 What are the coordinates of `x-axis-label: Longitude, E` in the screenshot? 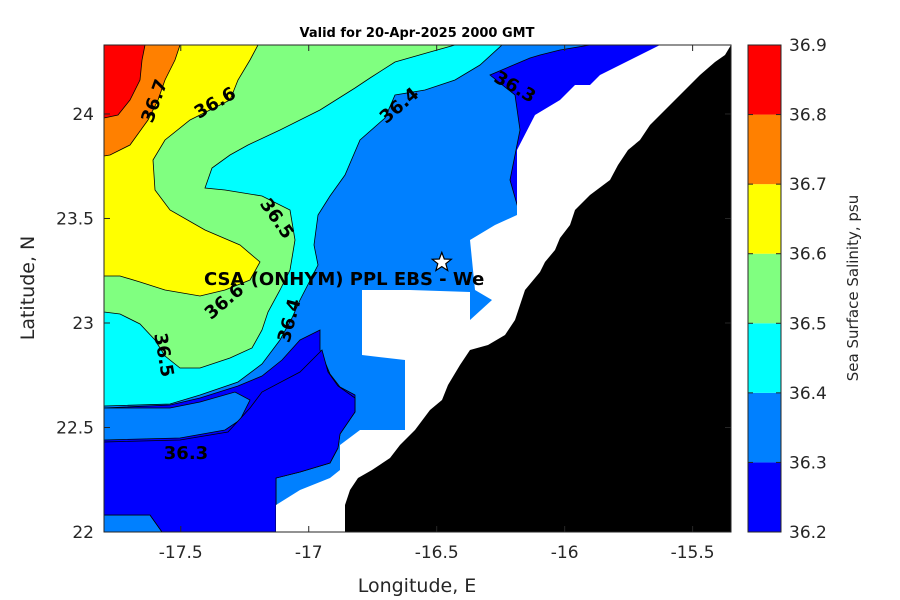 It's located at (417, 586).